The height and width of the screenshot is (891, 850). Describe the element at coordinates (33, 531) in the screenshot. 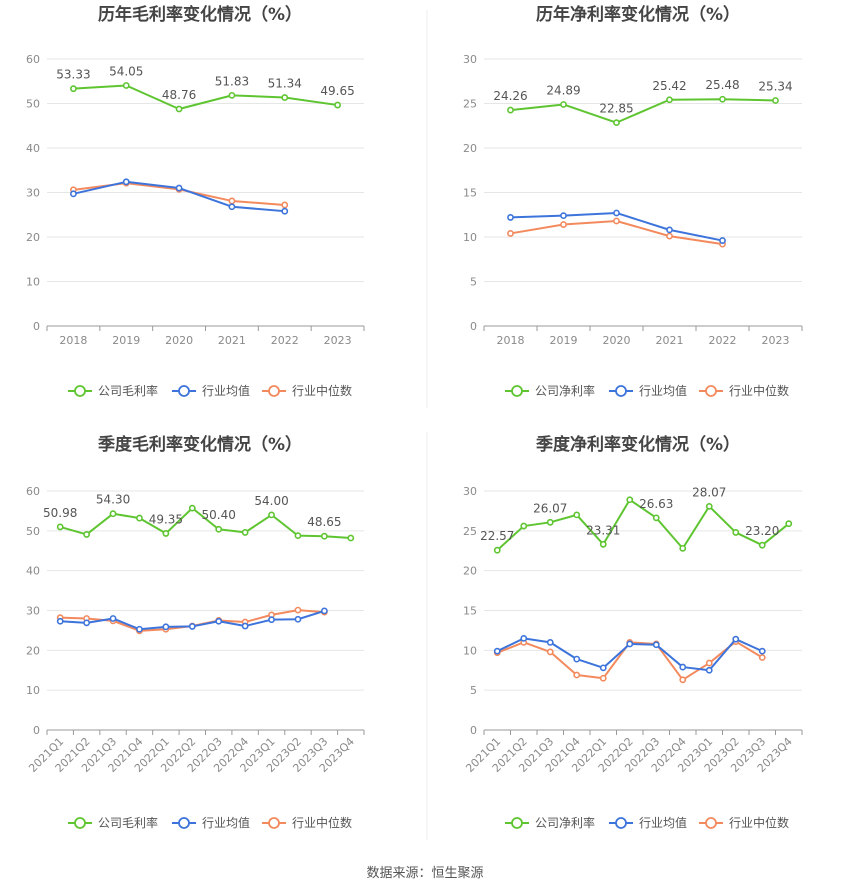

I see `y-tick-label: 50` at that location.